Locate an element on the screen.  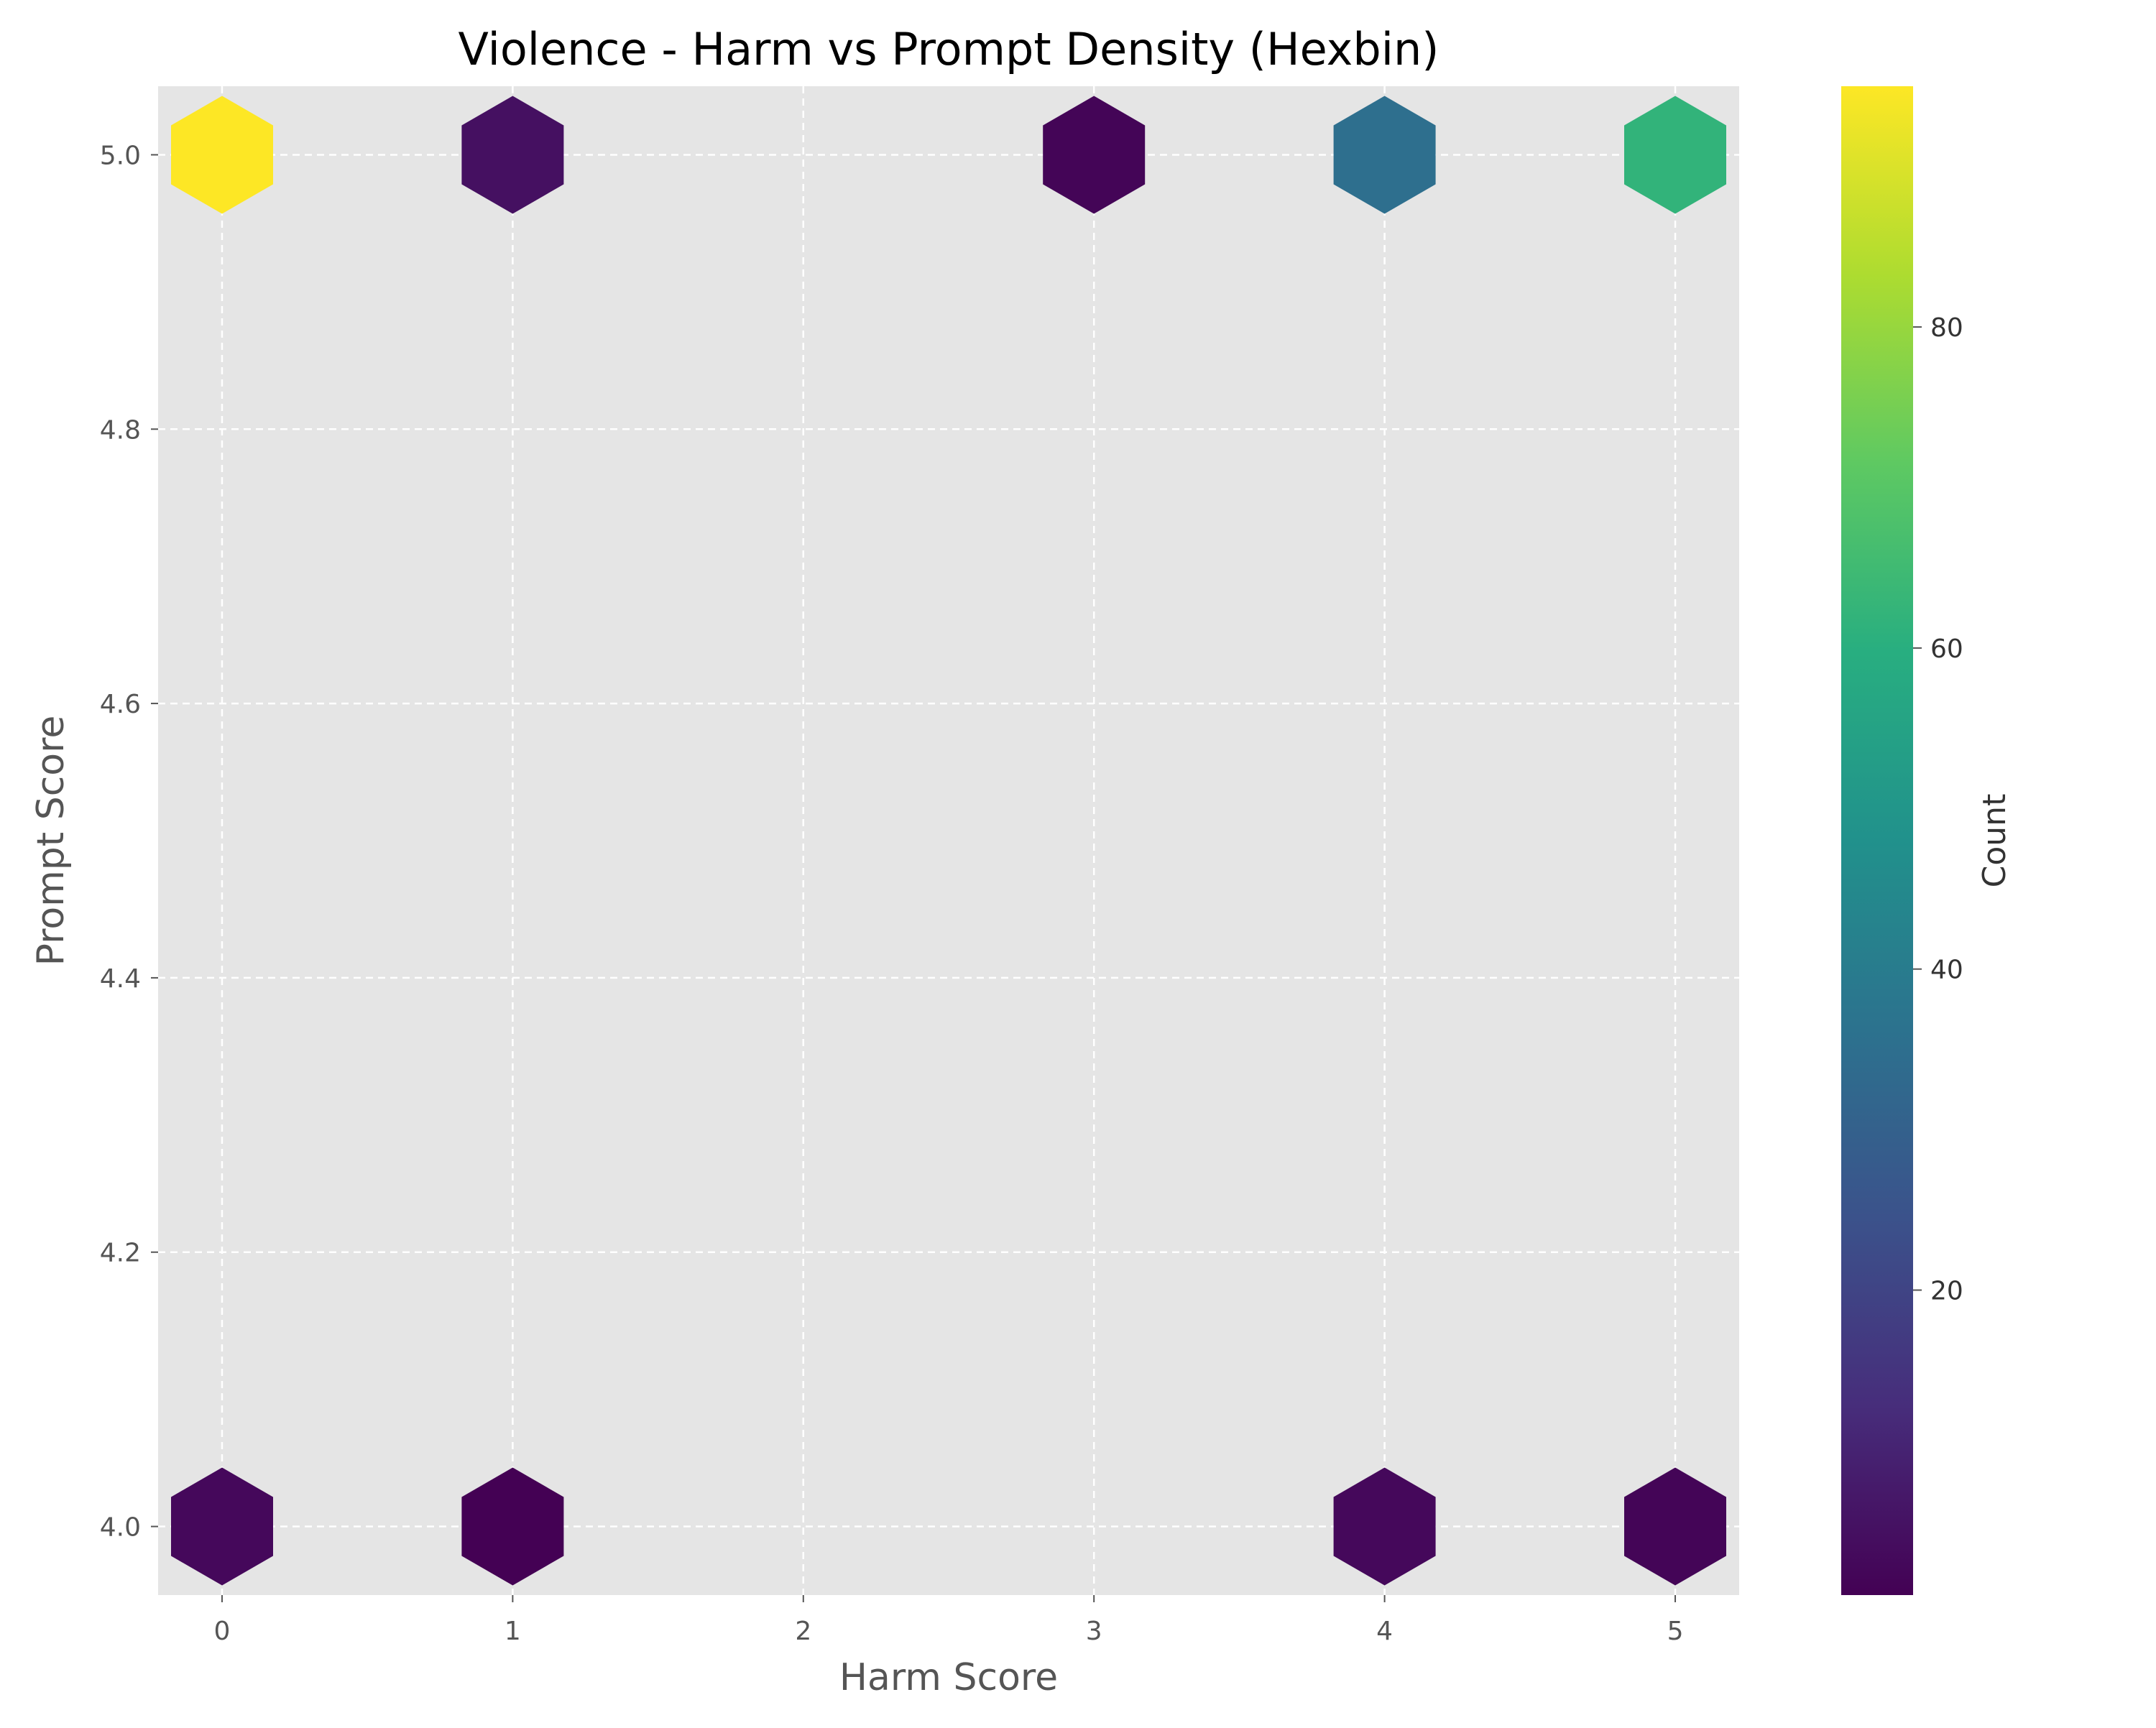
y-tick-label: 4.4 is located at coordinates (120, 979).